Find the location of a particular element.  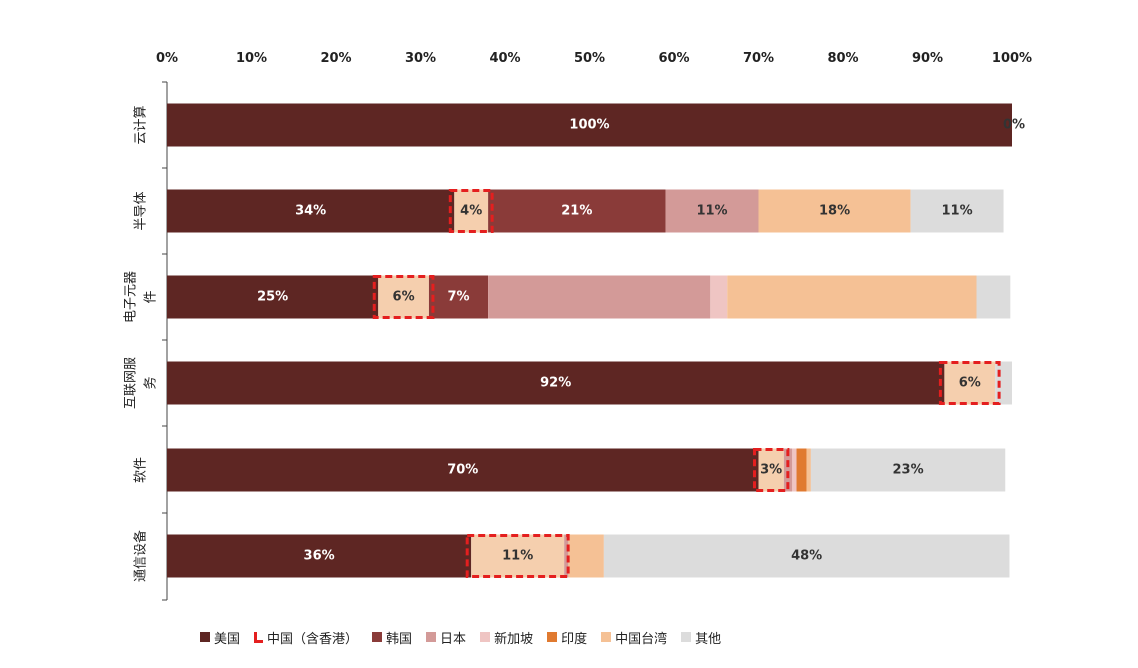

bar-value-label: 36% is located at coordinates (319, 556).